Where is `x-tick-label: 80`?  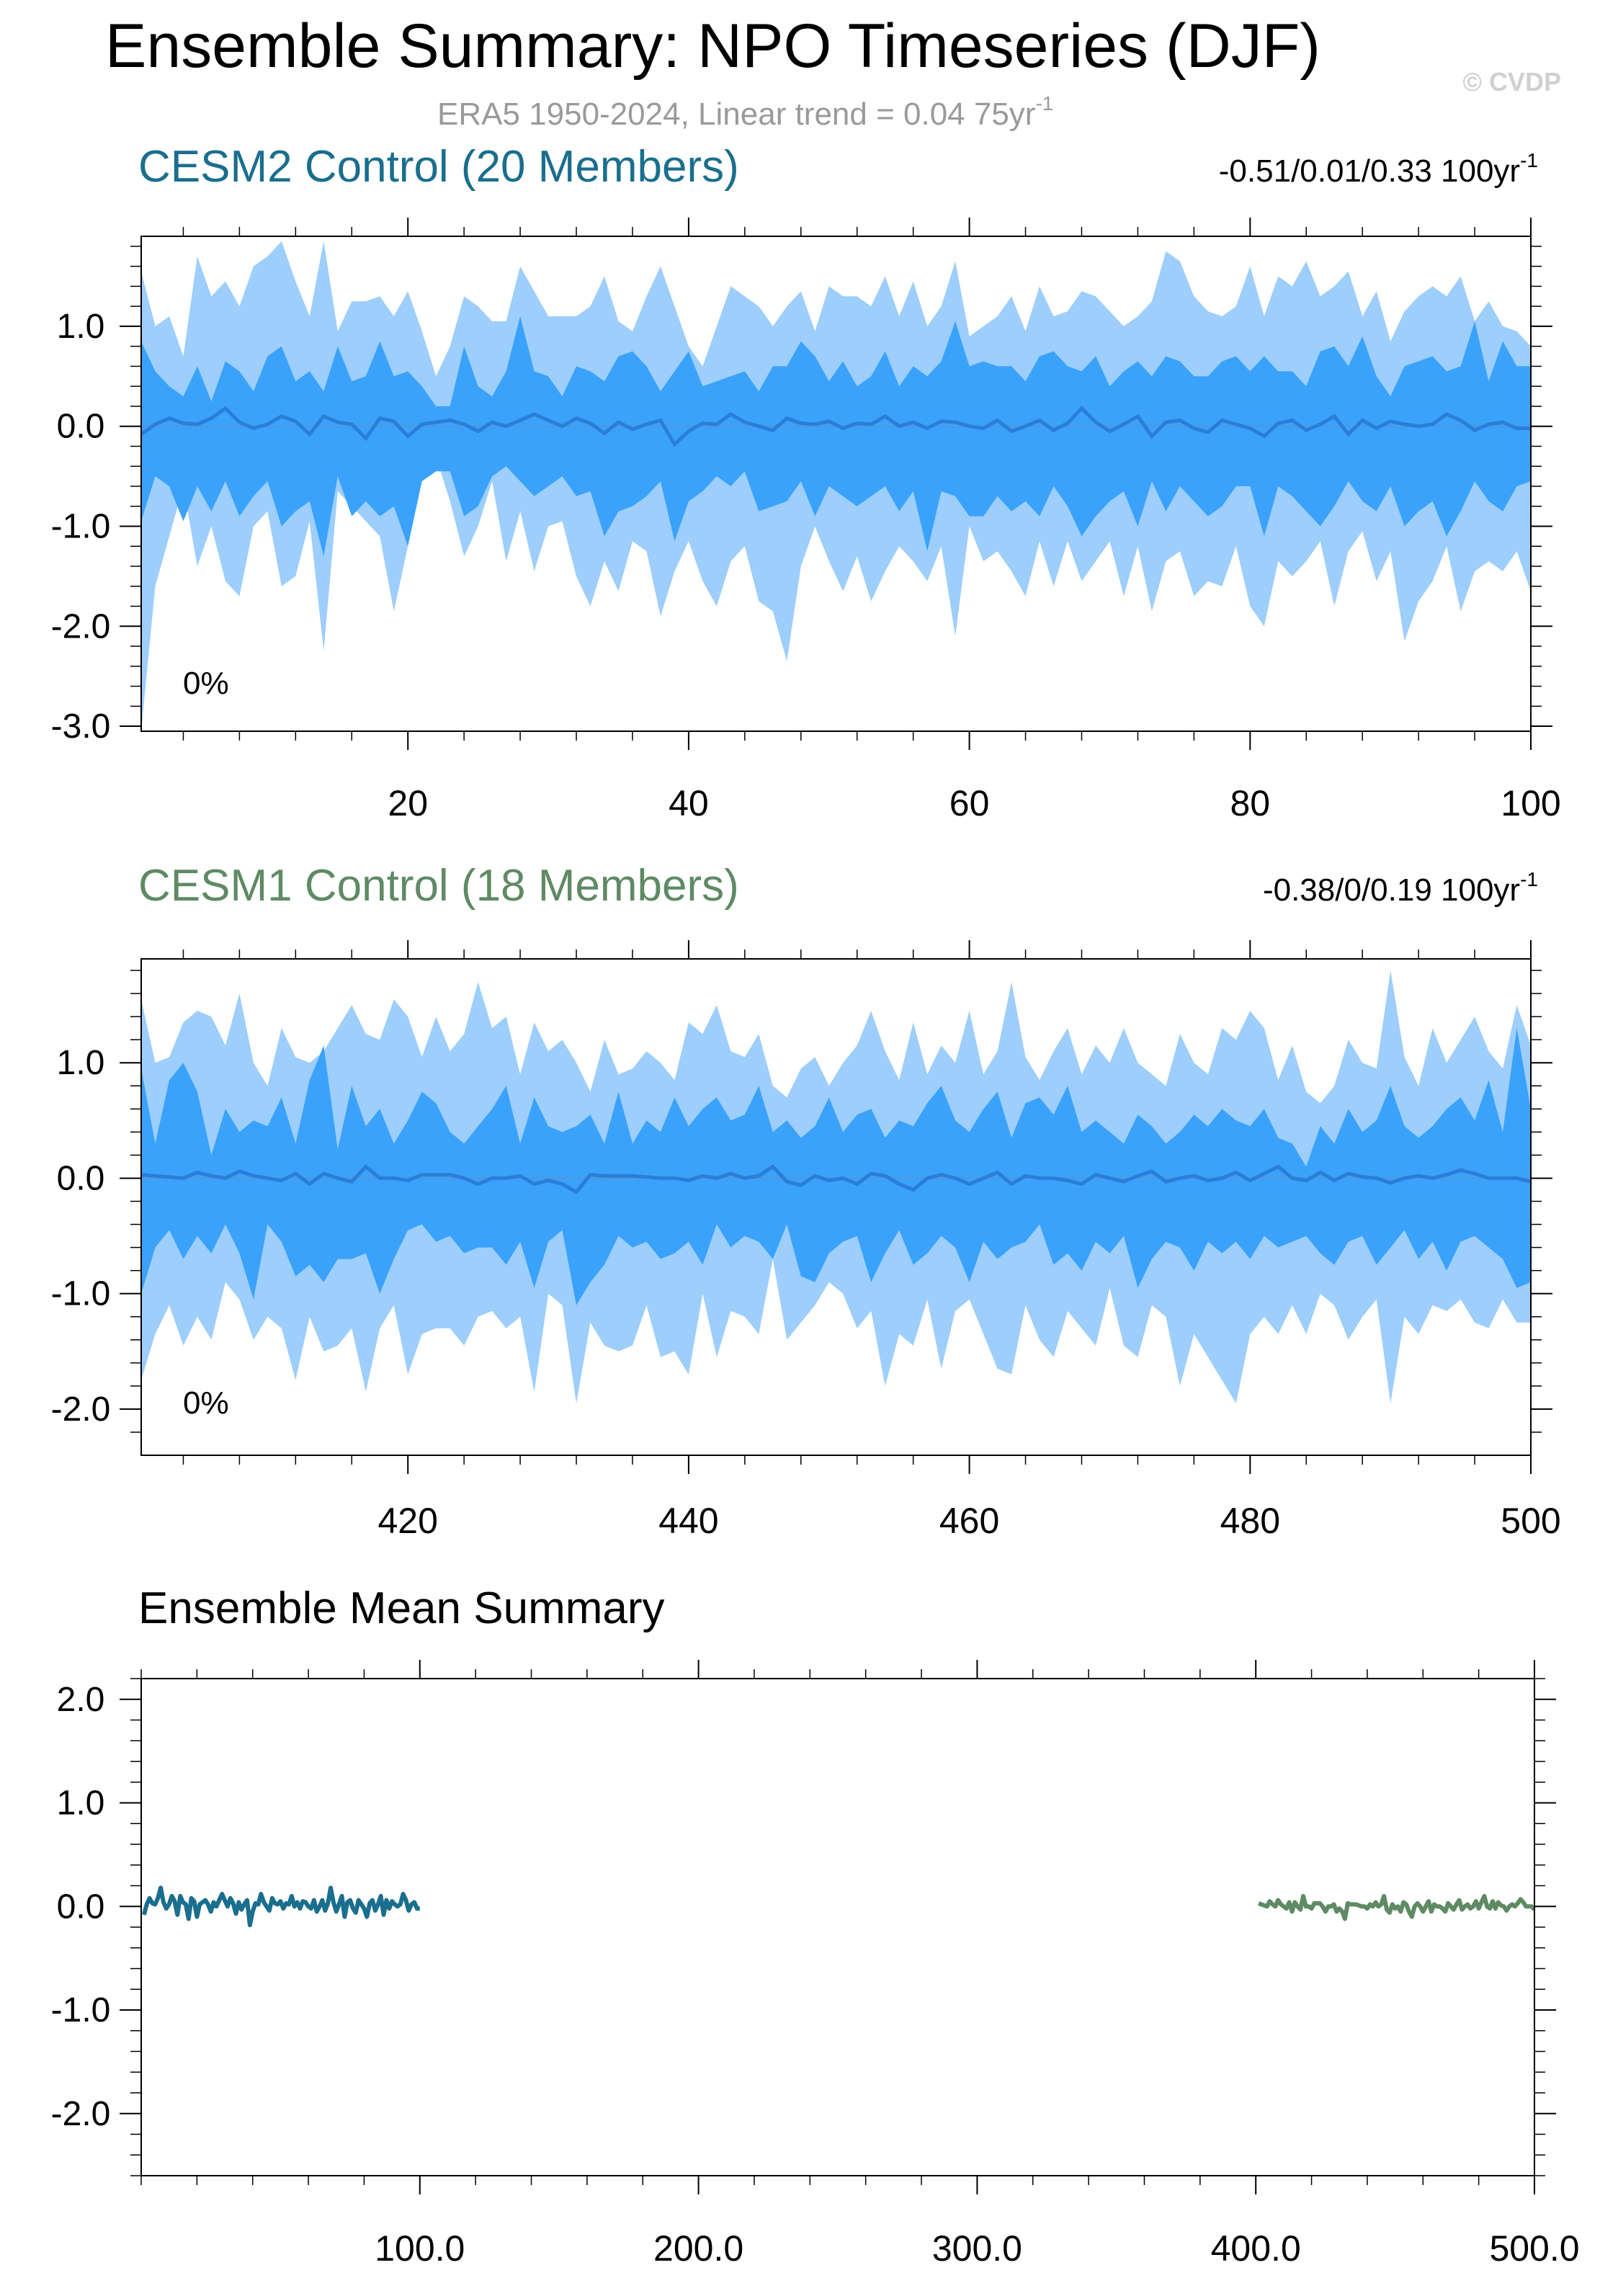
x-tick-label: 80 is located at coordinates (1250, 803).